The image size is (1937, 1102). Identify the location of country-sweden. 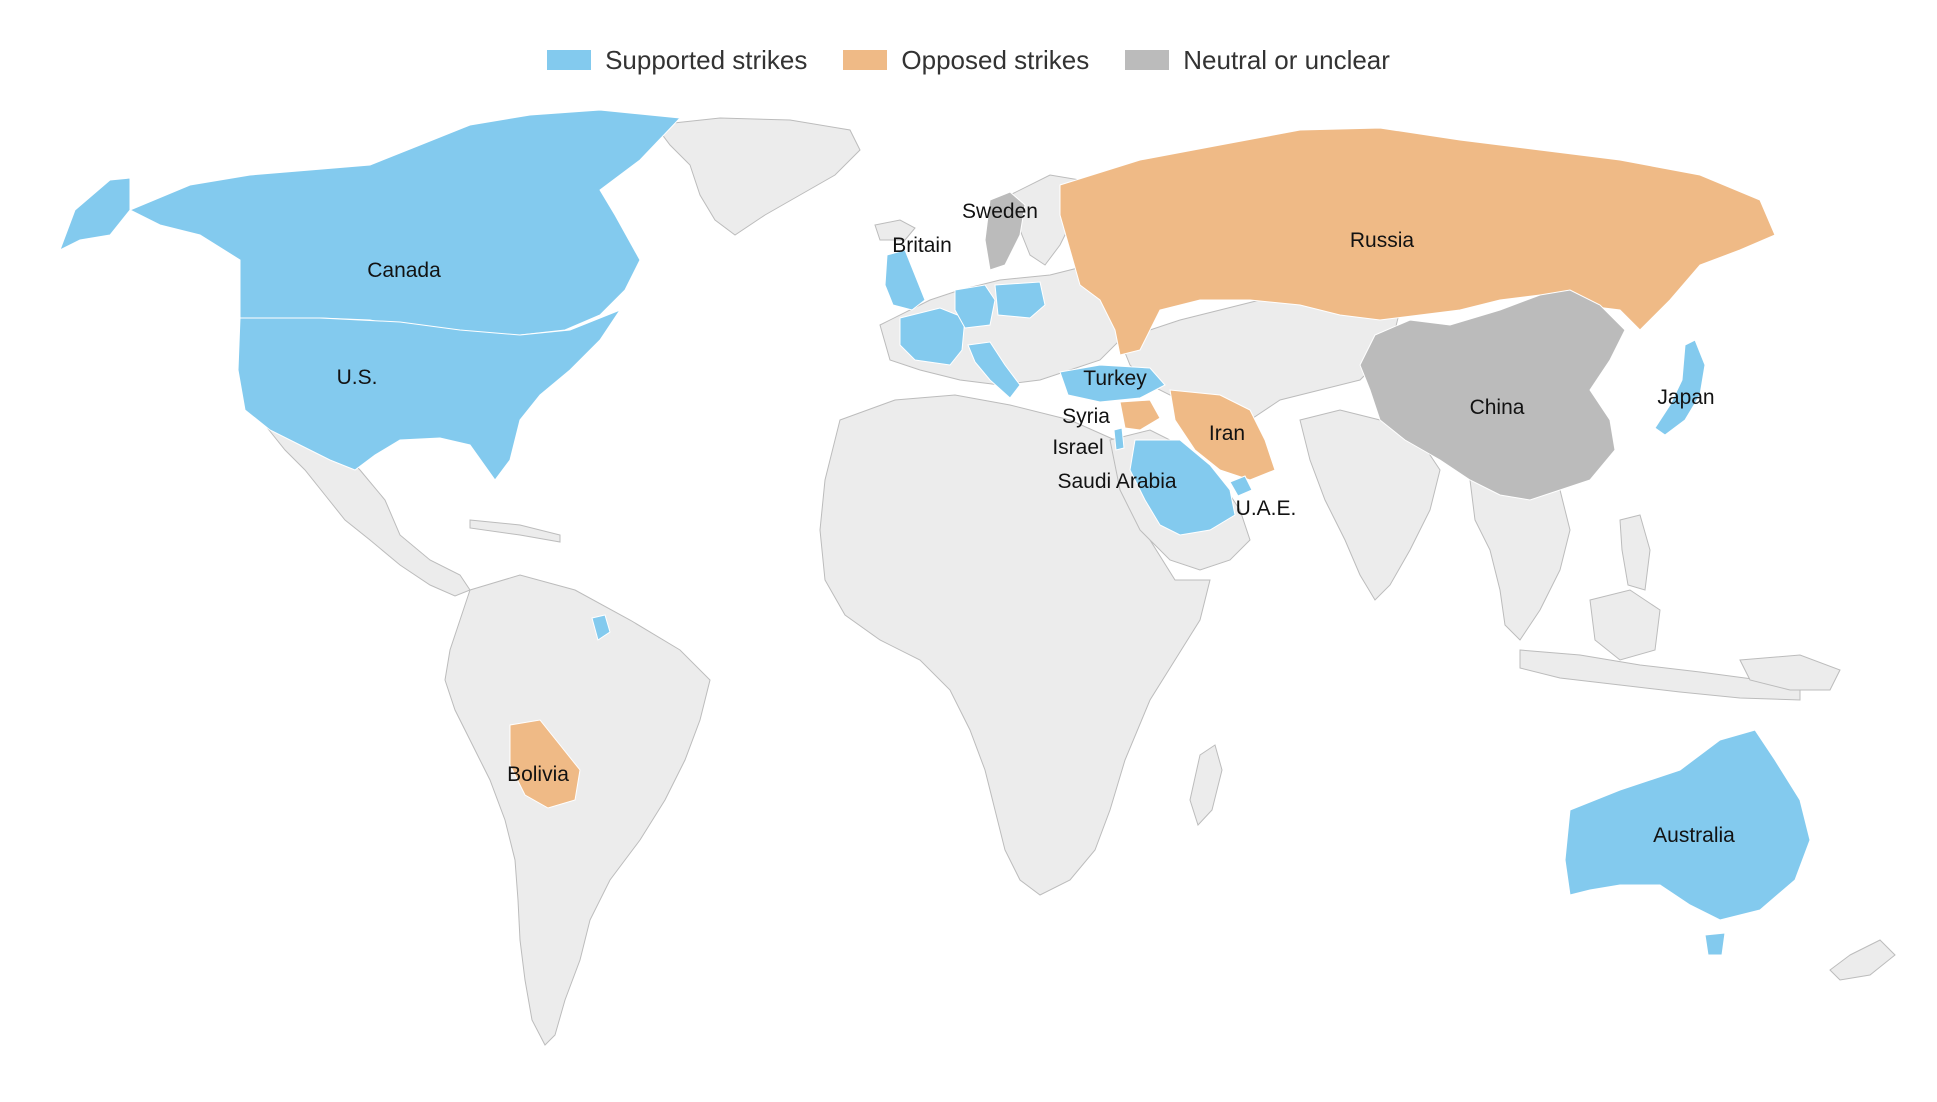
(1005, 231).